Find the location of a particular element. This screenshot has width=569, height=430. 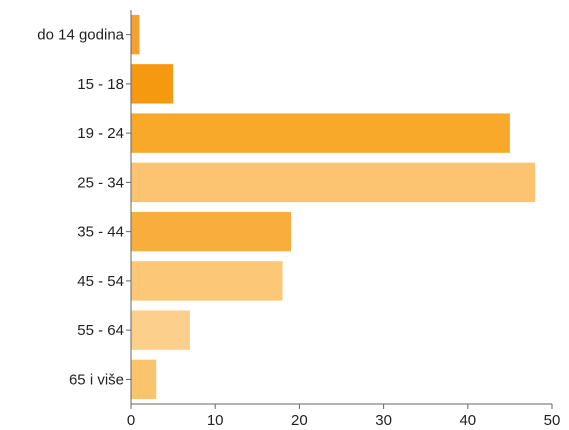

category-label: 65 i više is located at coordinates (96, 379).